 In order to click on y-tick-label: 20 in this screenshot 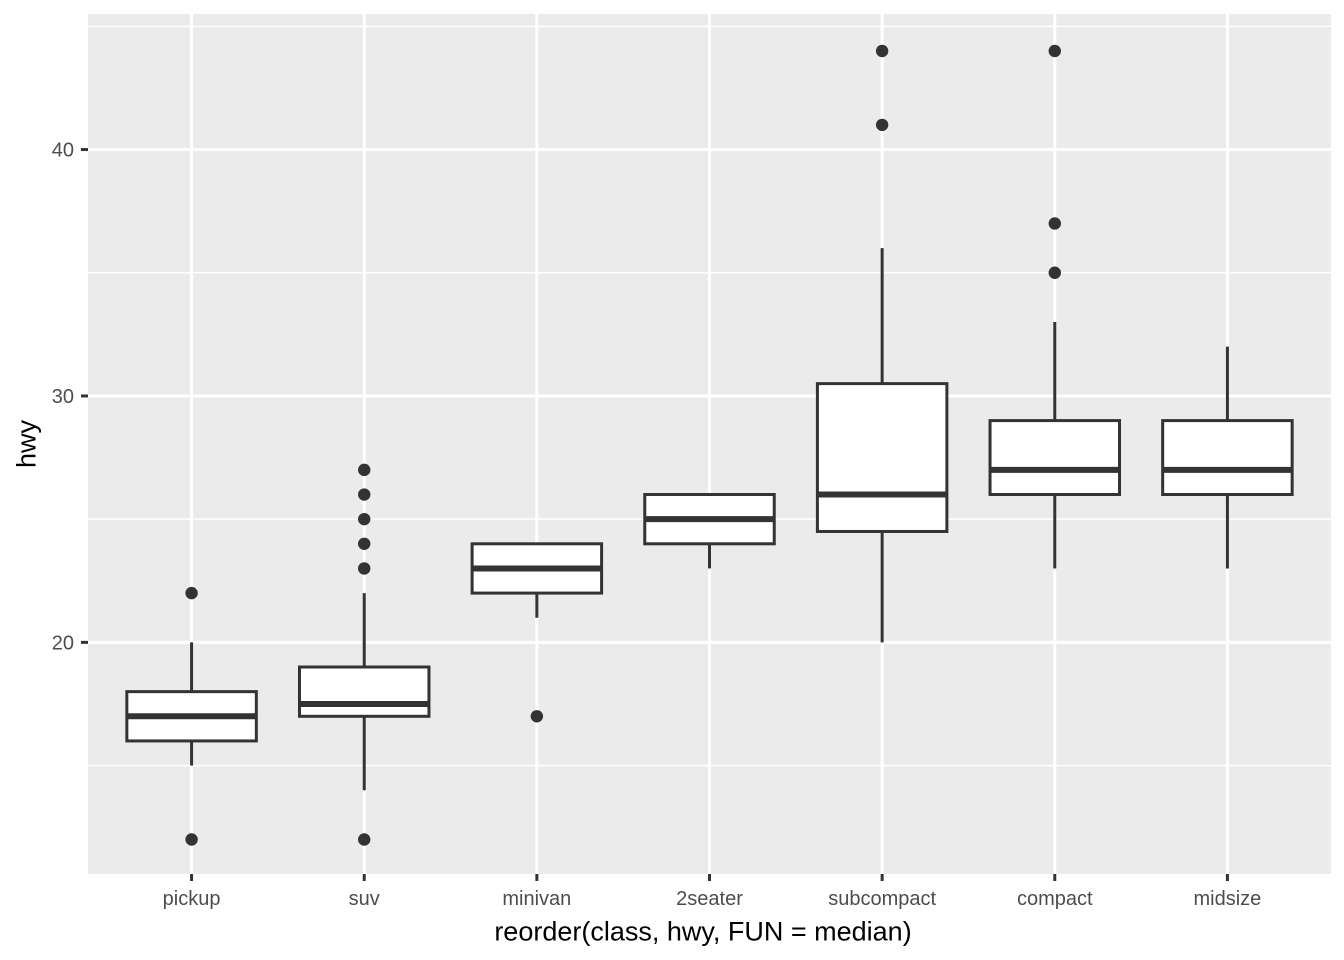, I will do `click(63, 643)`.